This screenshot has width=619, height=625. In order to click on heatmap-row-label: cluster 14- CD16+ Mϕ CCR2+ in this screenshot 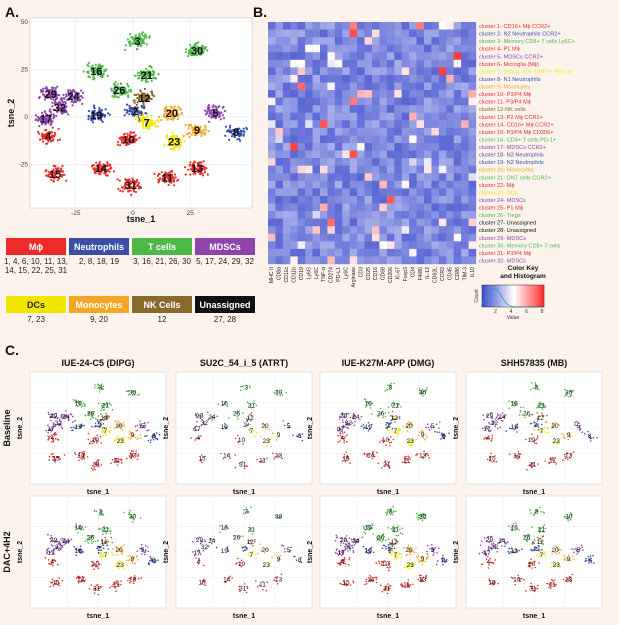, I will do `click(516, 125)`.